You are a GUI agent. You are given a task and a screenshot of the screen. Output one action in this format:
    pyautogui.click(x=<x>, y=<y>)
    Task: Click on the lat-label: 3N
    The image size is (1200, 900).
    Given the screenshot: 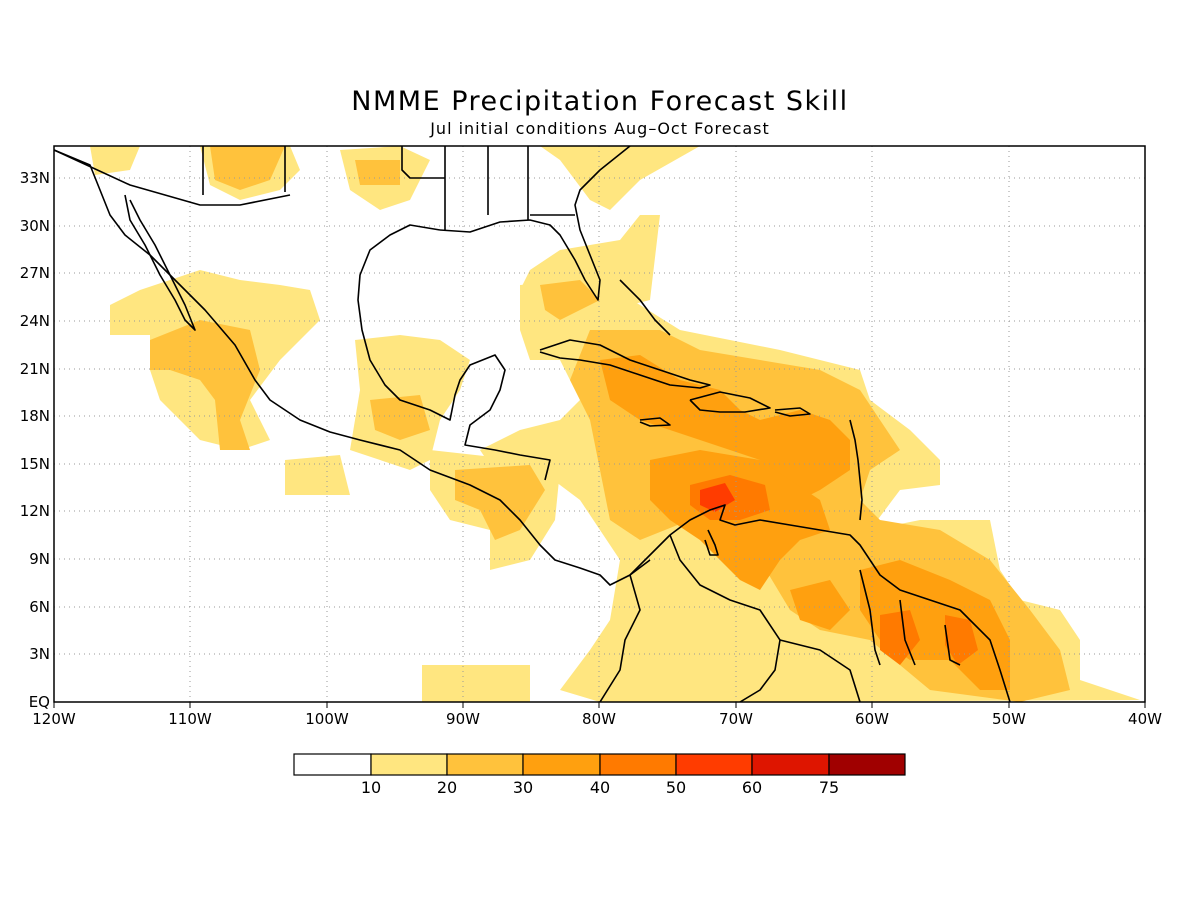 What is the action you would take?
    pyautogui.click(x=39, y=654)
    